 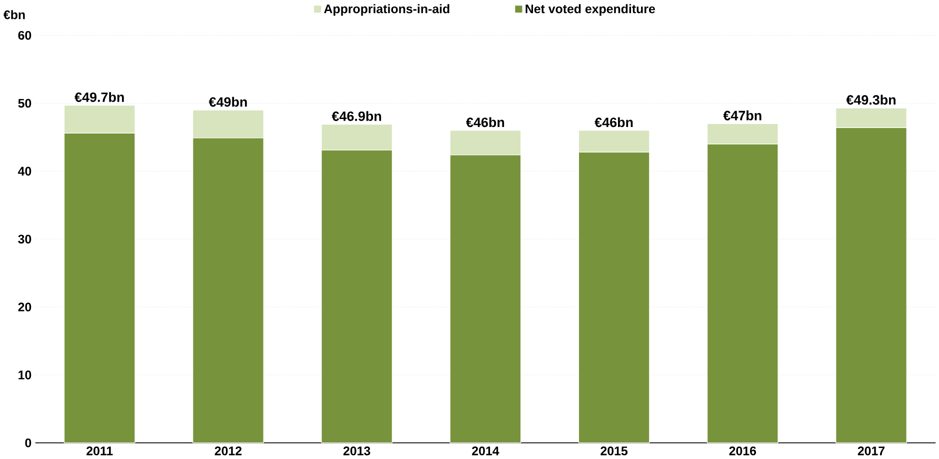 I want to click on x-tick-label: 2012, so click(x=228, y=451).